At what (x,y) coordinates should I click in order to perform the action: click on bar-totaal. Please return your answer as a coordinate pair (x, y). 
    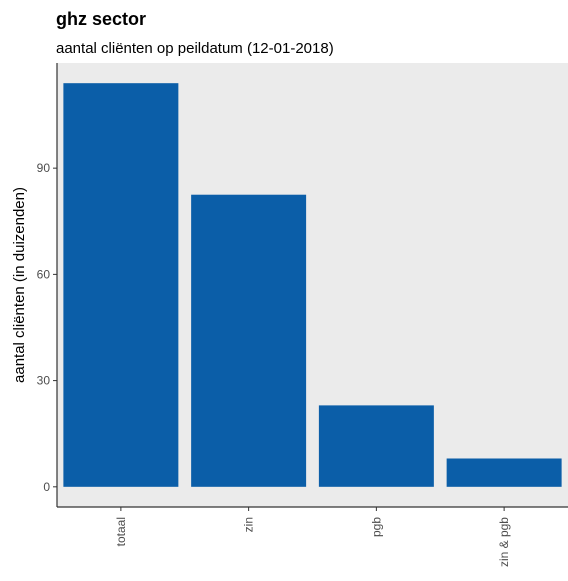
    Looking at the image, I should click on (121, 285).